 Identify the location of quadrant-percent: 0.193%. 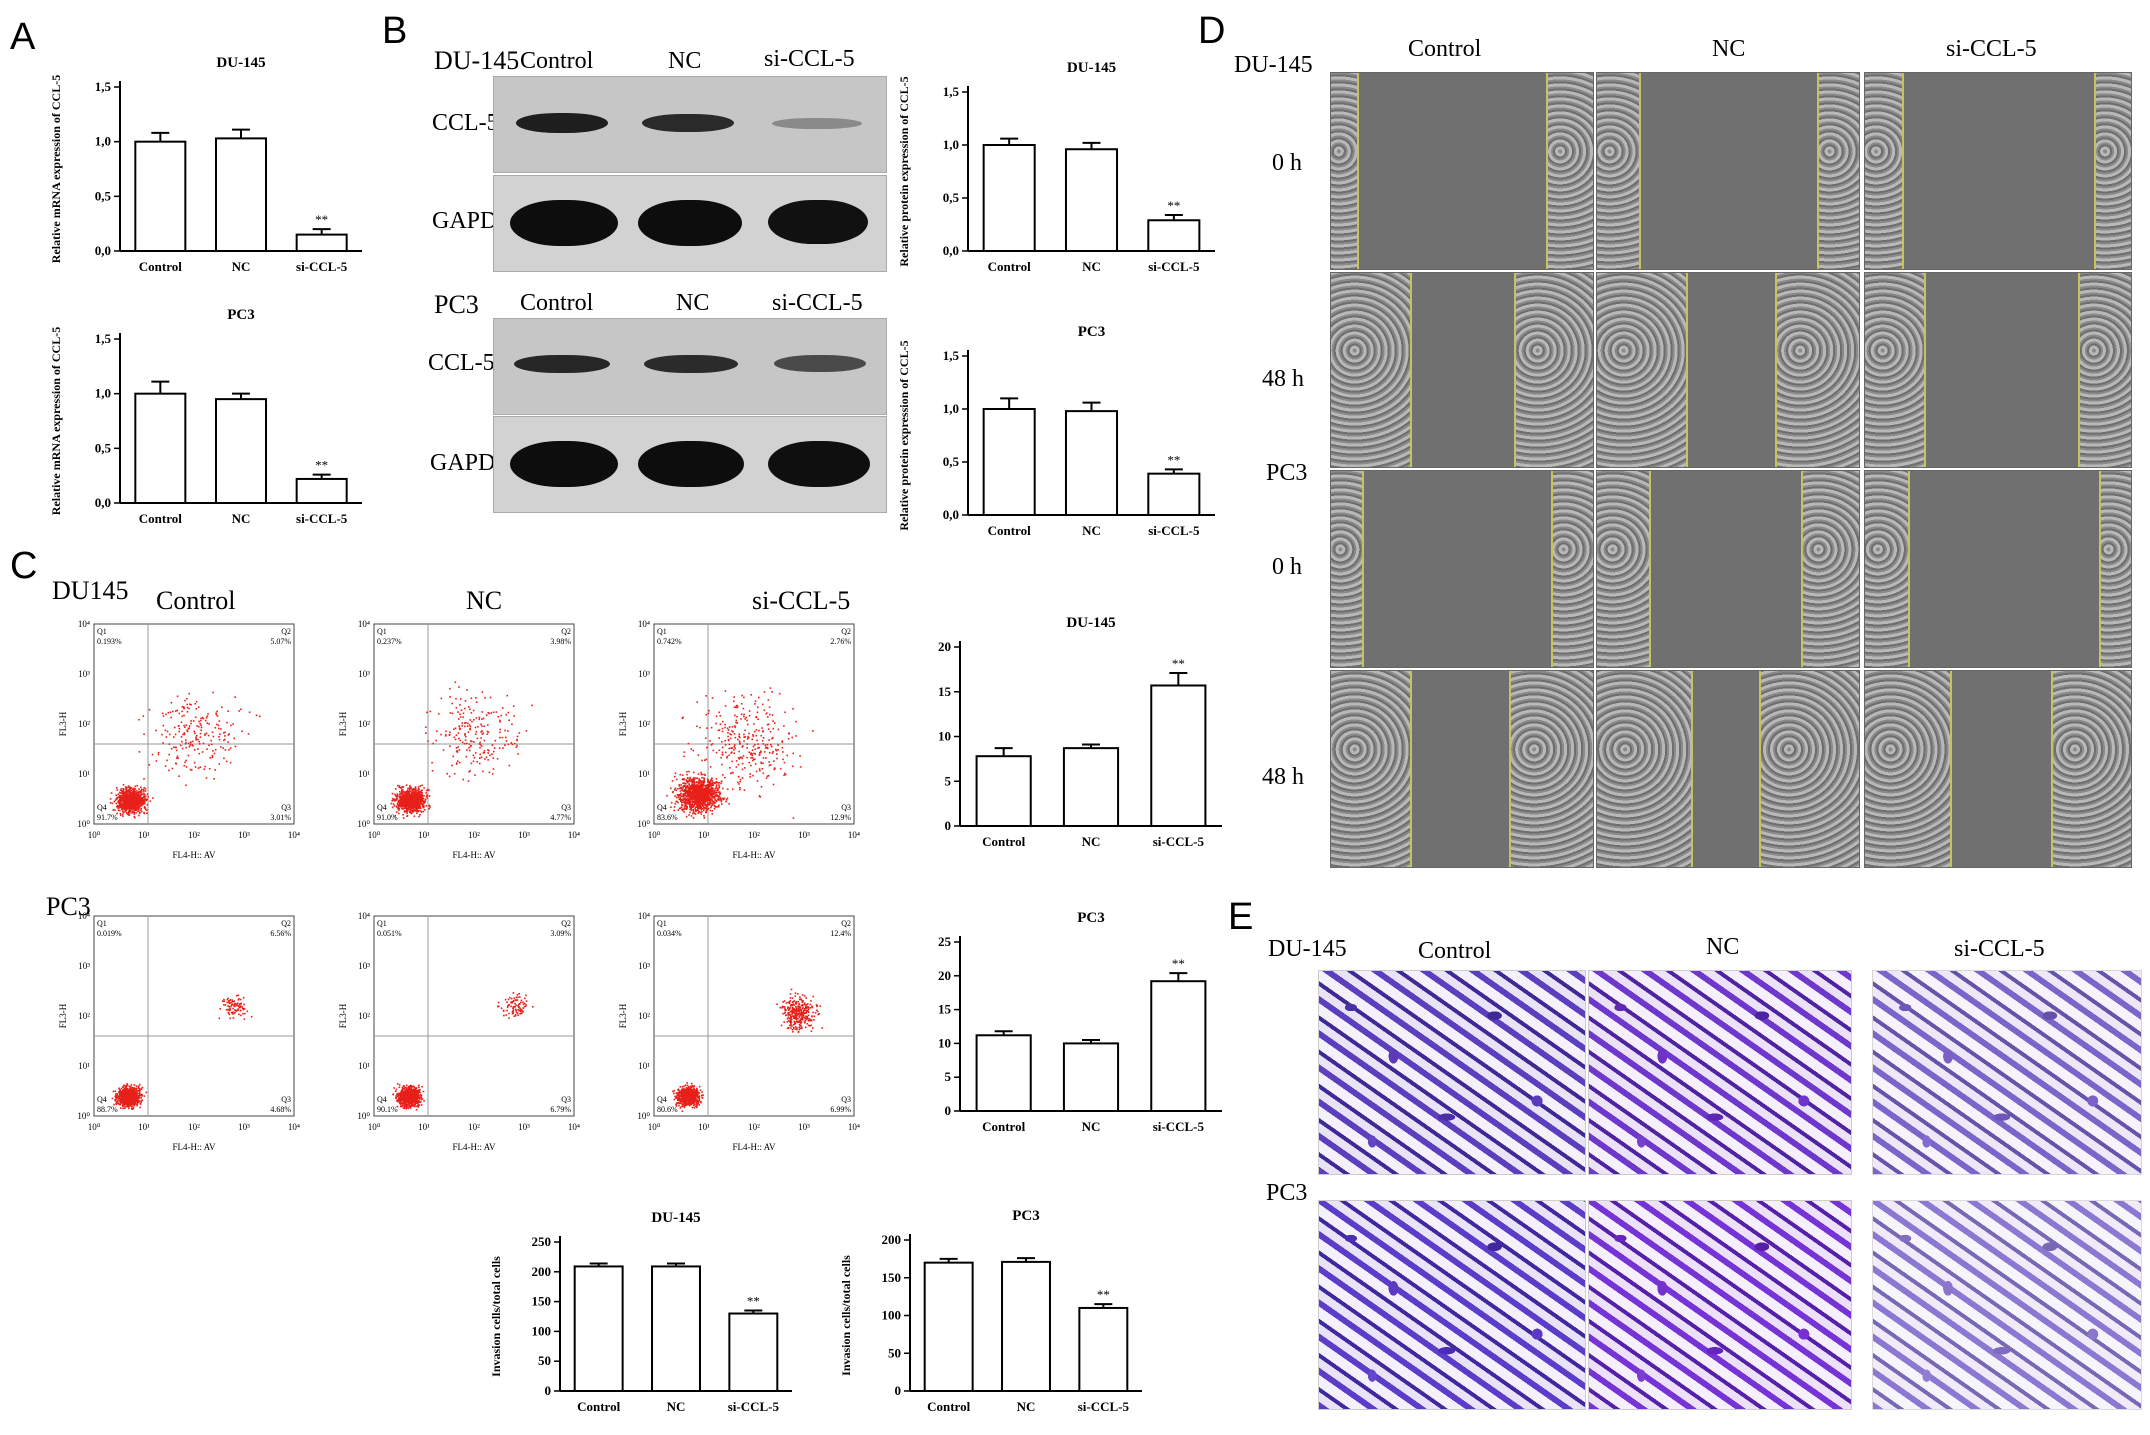
(109, 641).